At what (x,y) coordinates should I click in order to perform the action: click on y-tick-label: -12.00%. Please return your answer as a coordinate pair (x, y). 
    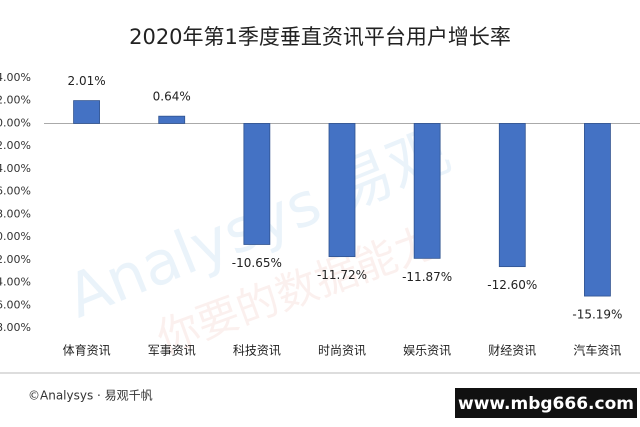
    Looking at the image, I should click on (15, 259).